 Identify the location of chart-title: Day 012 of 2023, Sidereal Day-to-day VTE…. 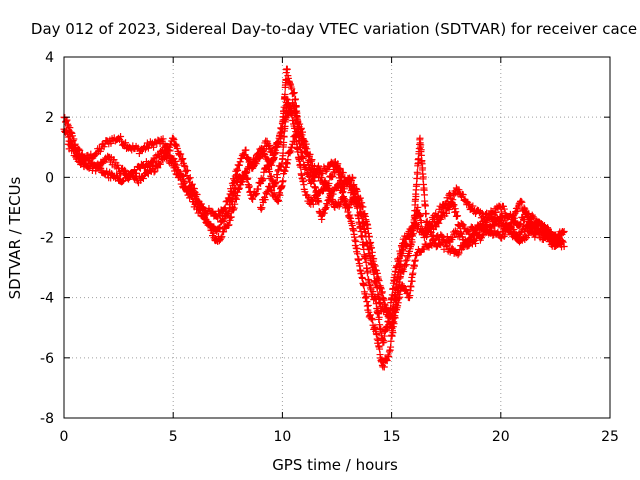
(334, 29).